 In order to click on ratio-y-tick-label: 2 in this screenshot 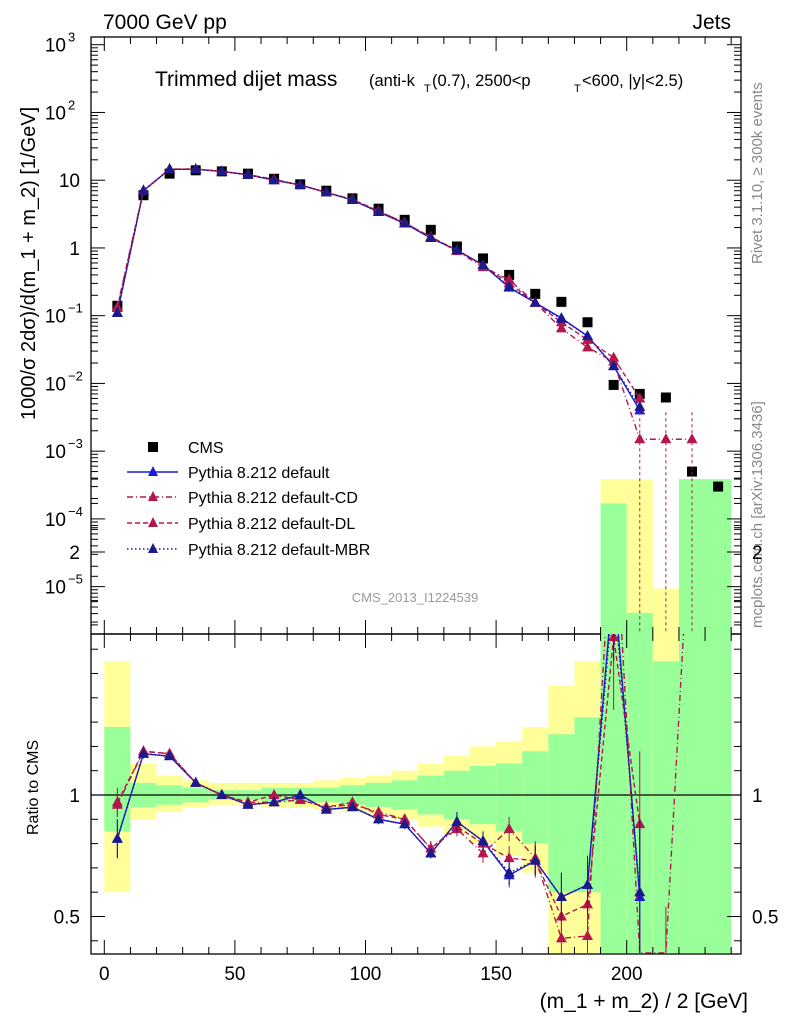, I will do `click(74, 553)`.